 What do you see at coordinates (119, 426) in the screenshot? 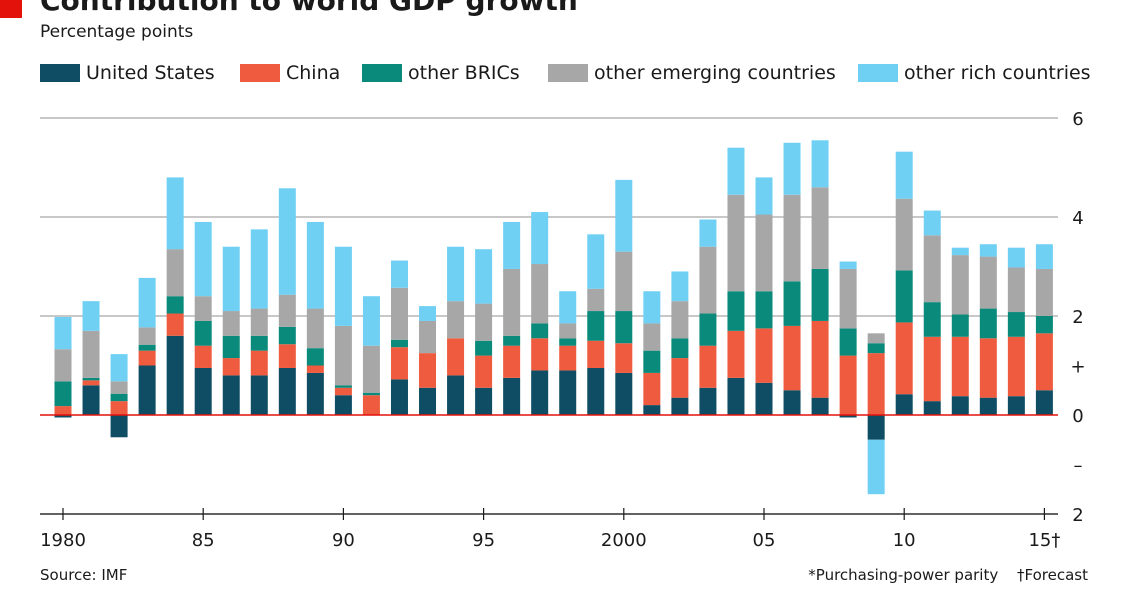
I see `bar-united-states-1982` at bounding box center [119, 426].